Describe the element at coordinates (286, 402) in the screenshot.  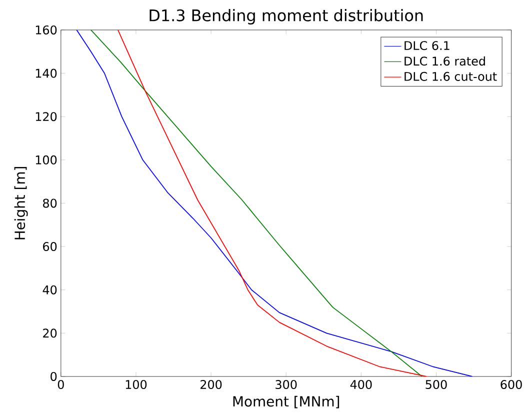
I see `x-axis-title: Moment [MNm]` at that location.